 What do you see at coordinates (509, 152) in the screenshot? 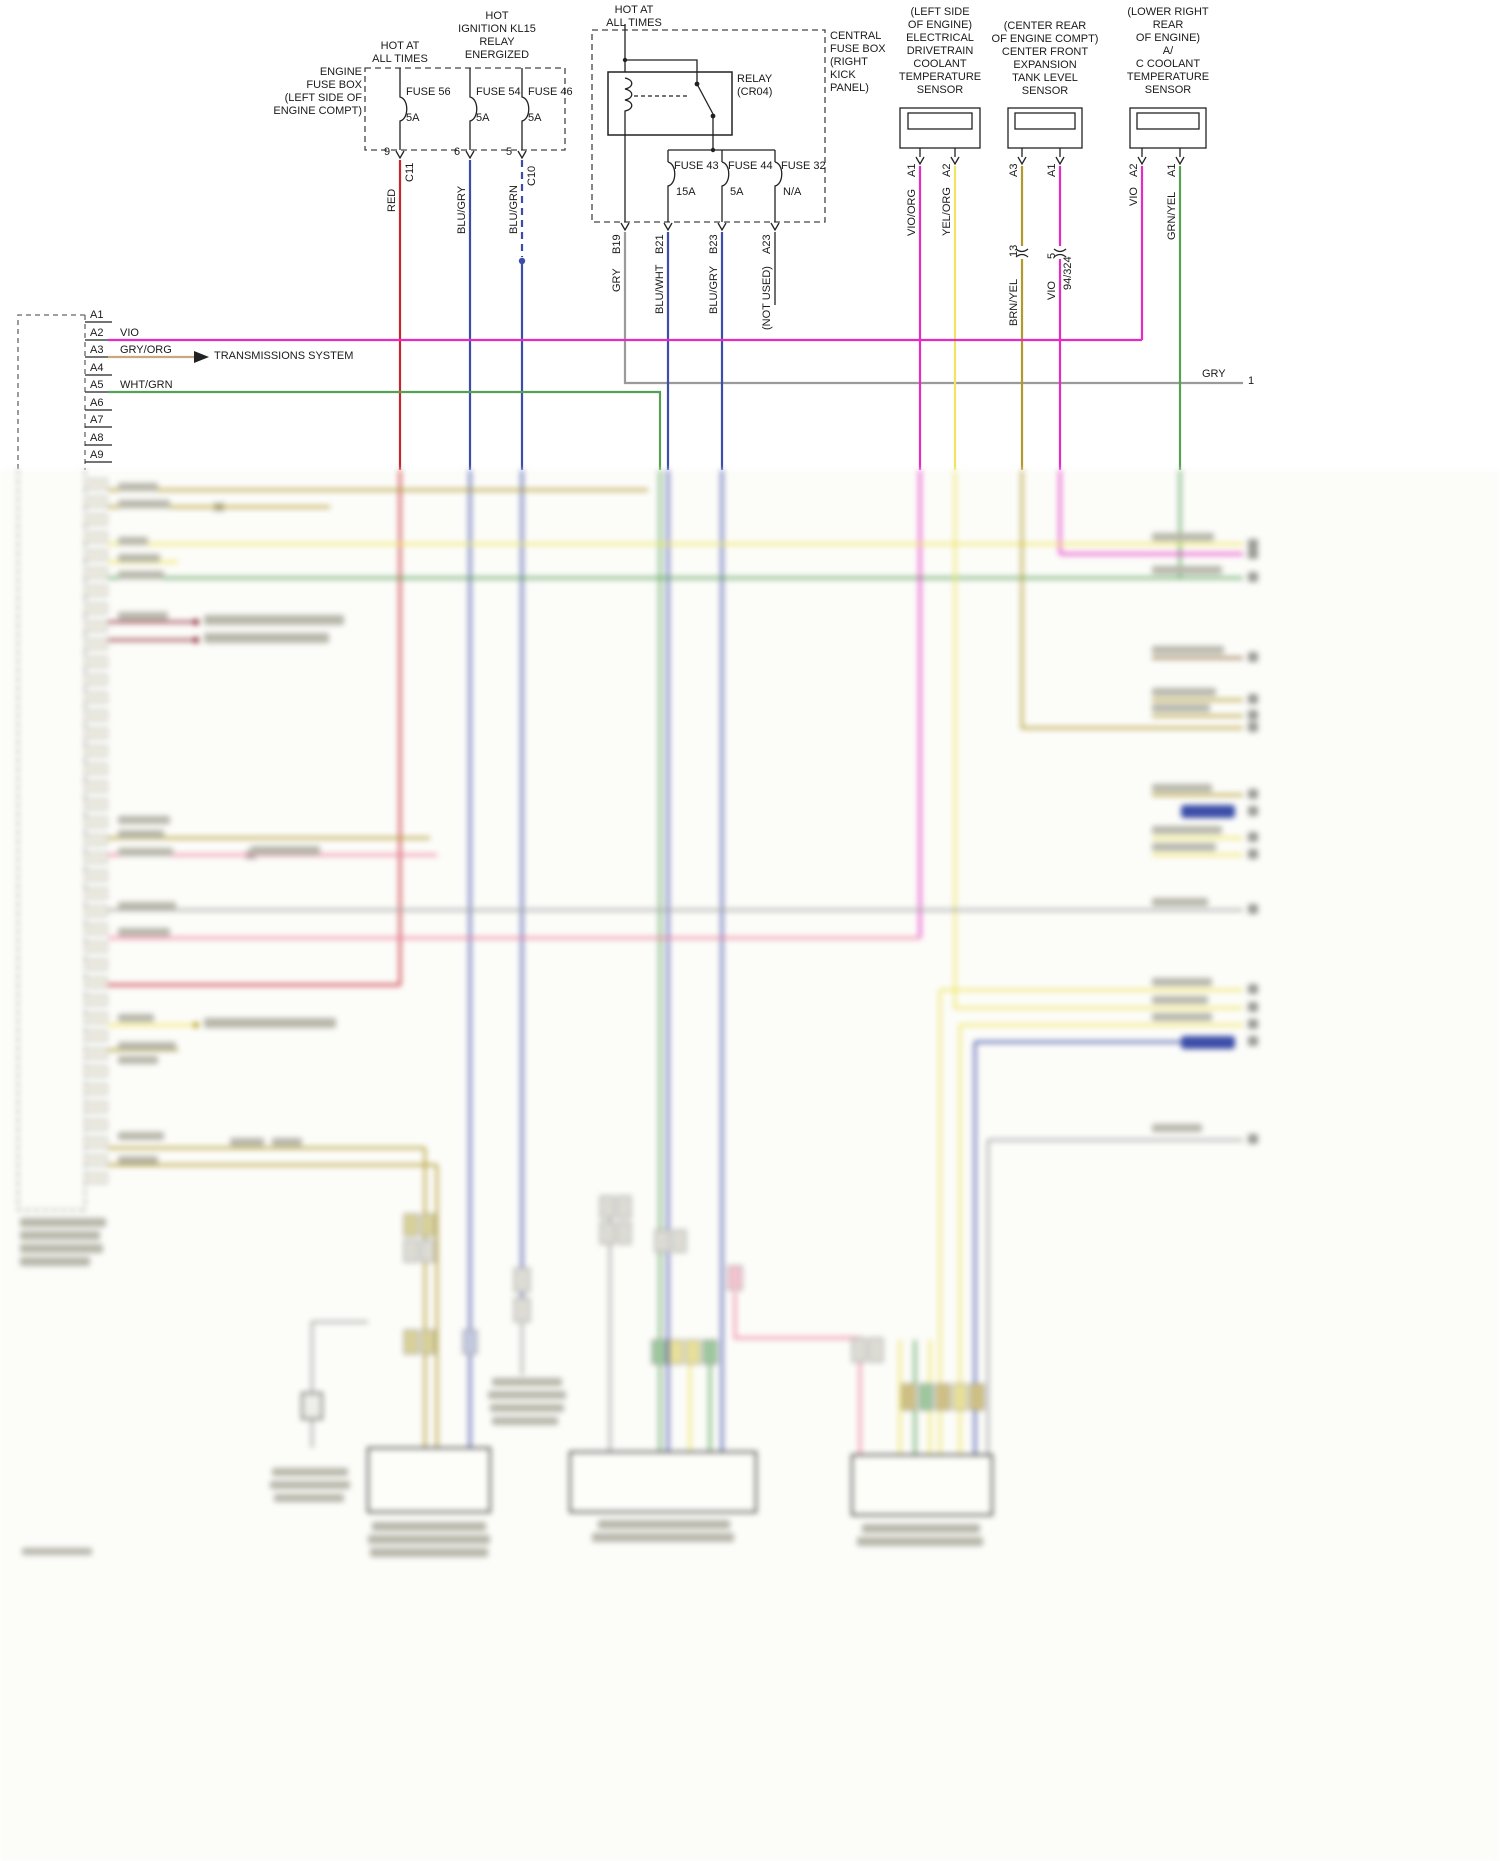
I see `pin-5: 5` at bounding box center [509, 152].